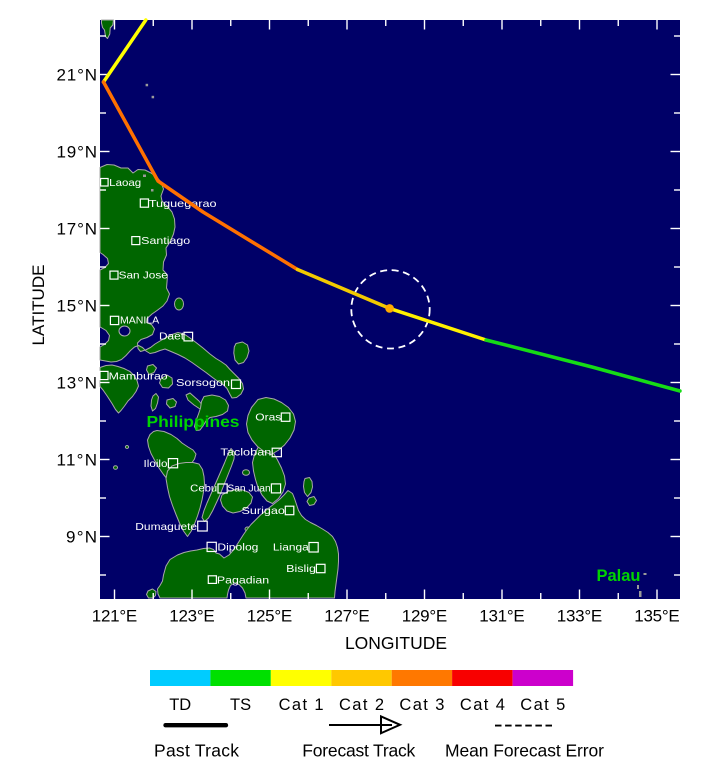 The image size is (720, 759). I want to click on svg-text: TS, so click(240, 705).